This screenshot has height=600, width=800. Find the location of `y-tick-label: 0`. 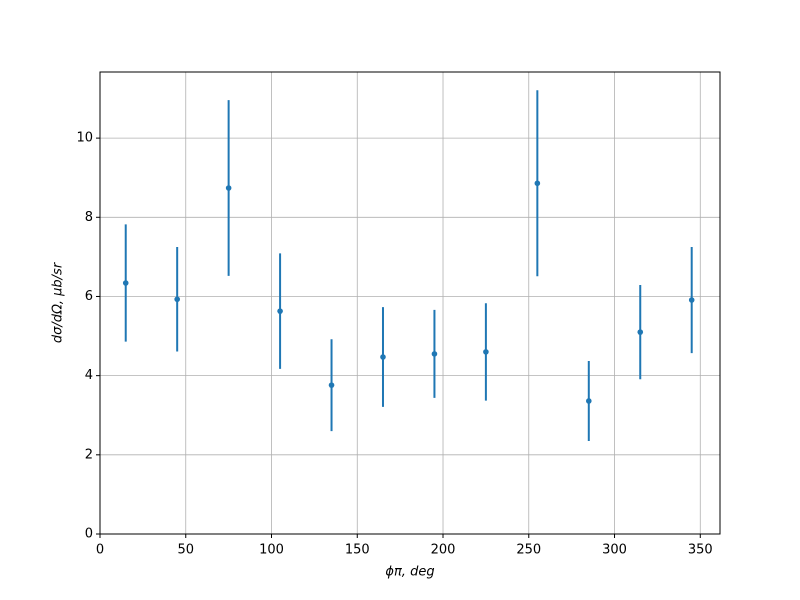

y-tick-label: 0 is located at coordinates (89, 534).